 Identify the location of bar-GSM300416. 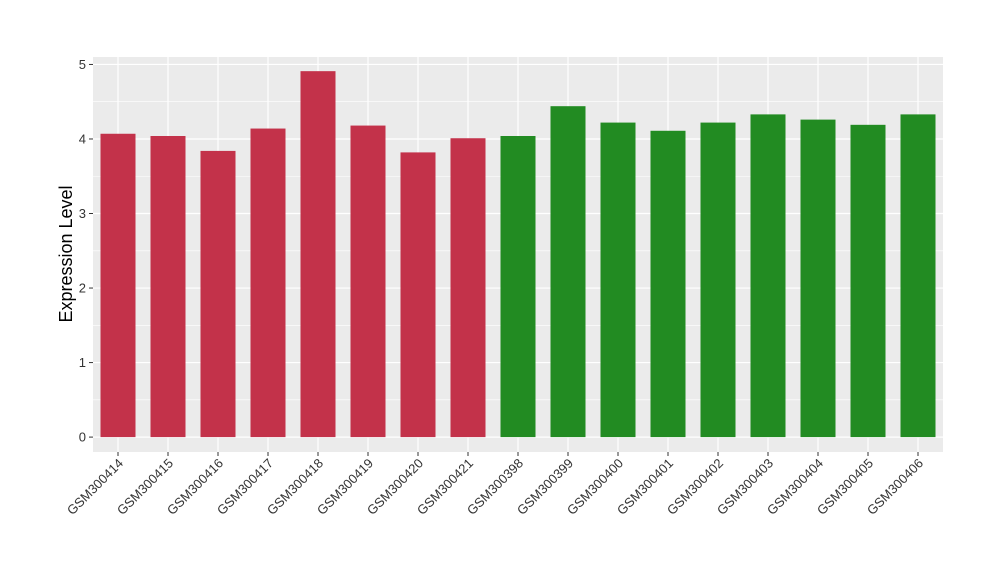
(218, 294).